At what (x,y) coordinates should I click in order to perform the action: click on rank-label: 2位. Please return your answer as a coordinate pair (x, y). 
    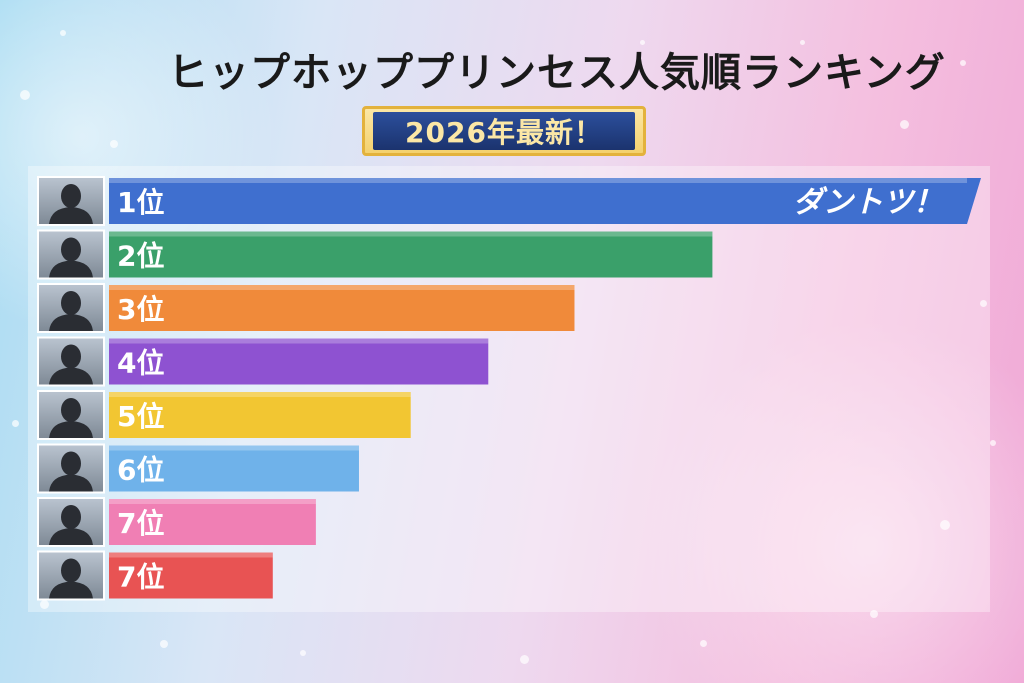
    Looking at the image, I should click on (140, 256).